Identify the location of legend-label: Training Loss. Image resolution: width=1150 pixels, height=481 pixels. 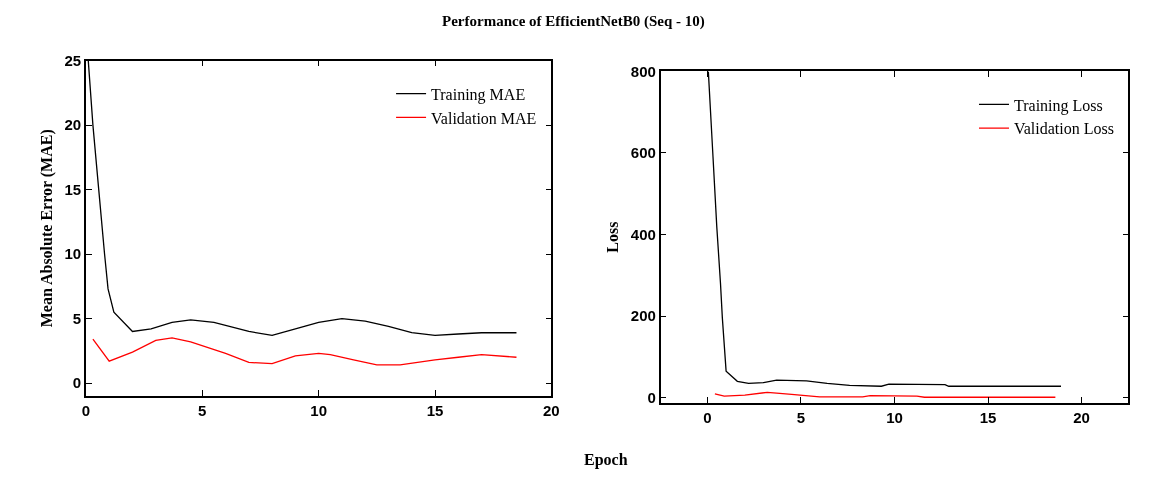
(1058, 105).